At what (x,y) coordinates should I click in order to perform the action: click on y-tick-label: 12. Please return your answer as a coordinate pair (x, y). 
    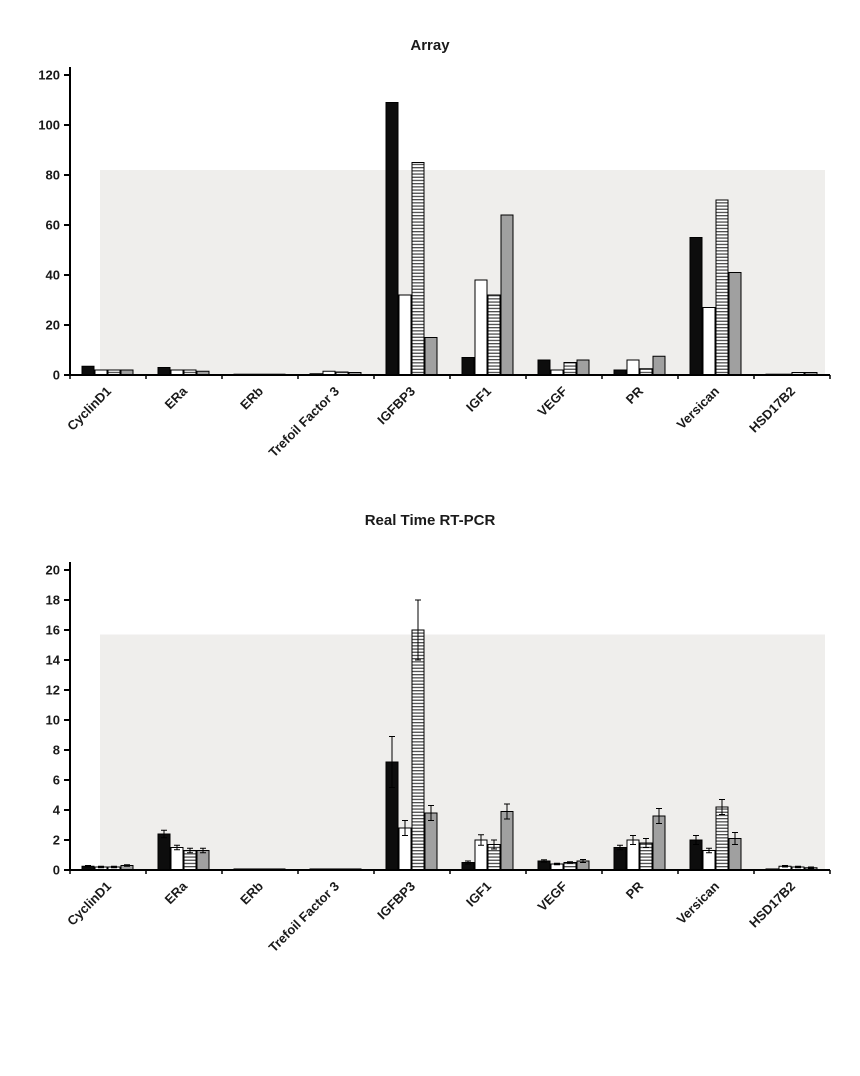
    Looking at the image, I should click on (53, 690).